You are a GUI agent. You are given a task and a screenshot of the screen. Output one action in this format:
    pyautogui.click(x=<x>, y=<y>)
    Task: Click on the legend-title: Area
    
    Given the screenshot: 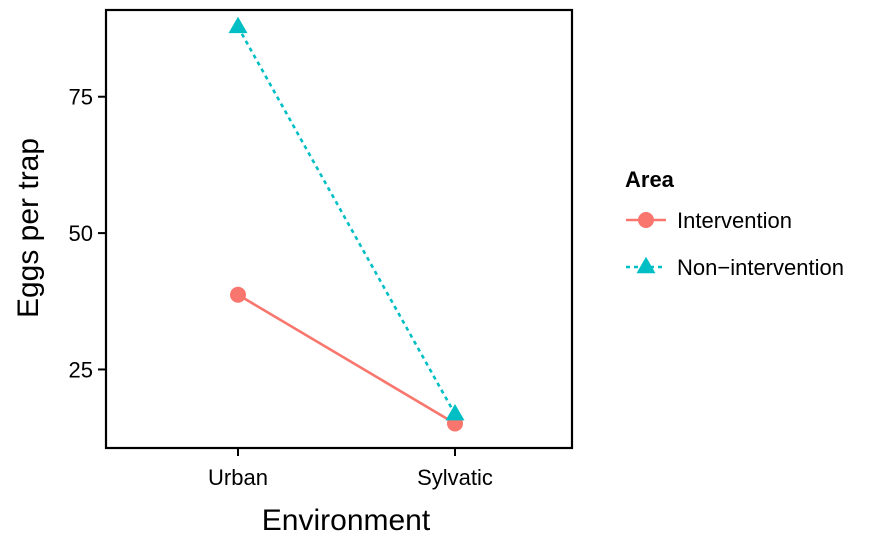 What is the action you would take?
    pyautogui.click(x=650, y=179)
    